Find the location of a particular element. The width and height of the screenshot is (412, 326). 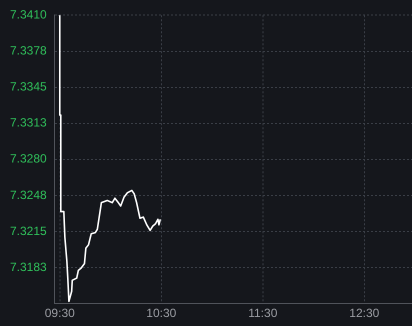

x-tick-label: 09:30 is located at coordinates (60, 313).